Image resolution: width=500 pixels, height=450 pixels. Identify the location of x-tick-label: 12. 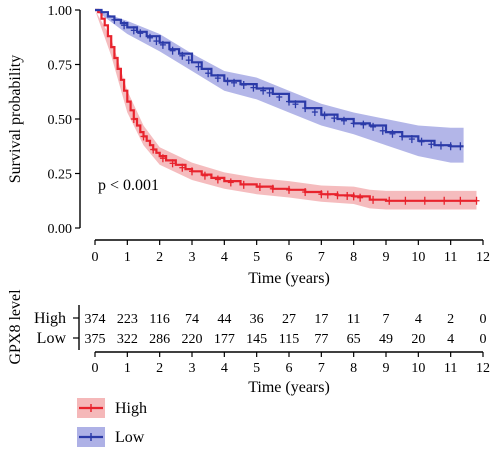
(483, 257).